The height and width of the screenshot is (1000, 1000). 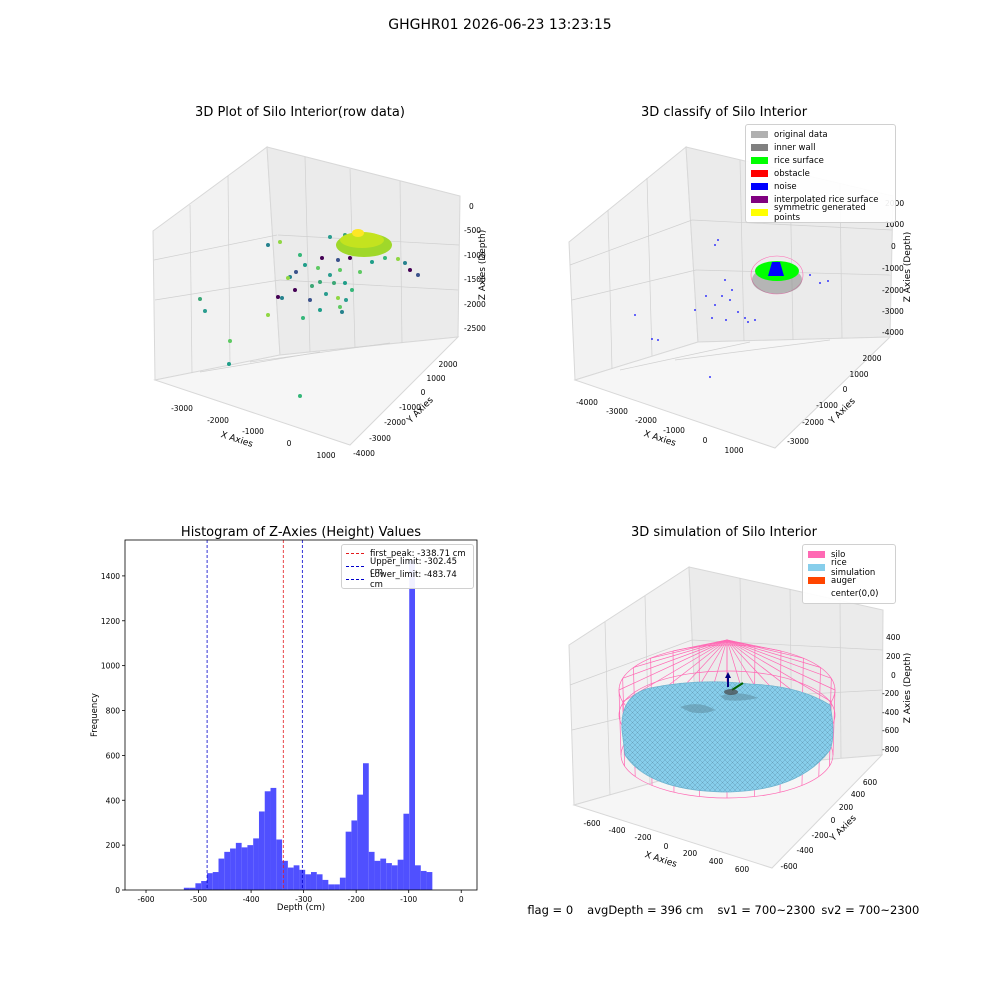 What do you see at coordinates (858, 374) in the screenshot?
I see `classify-y-tick: 1000` at bounding box center [858, 374].